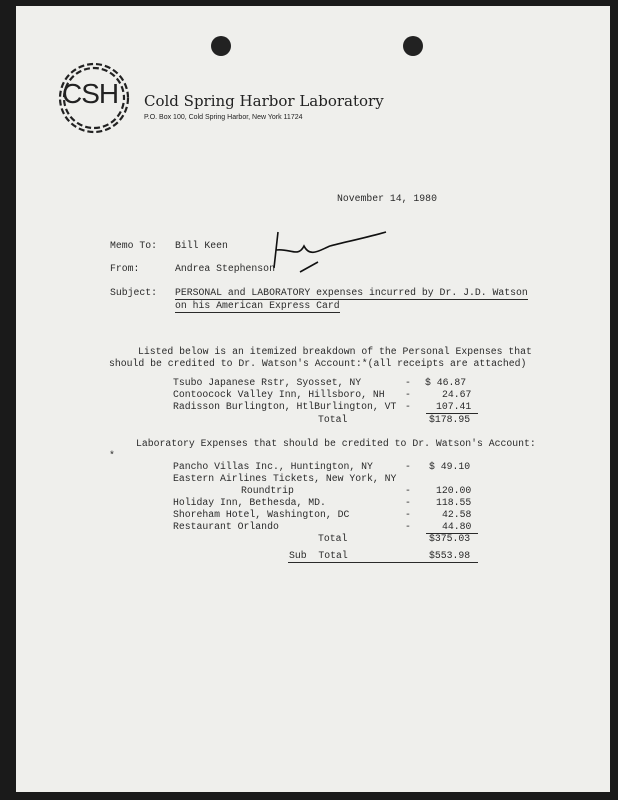  I want to click on expense-desc: Tsubo Japanese Rstr, Syosset, NY, so click(267, 382).